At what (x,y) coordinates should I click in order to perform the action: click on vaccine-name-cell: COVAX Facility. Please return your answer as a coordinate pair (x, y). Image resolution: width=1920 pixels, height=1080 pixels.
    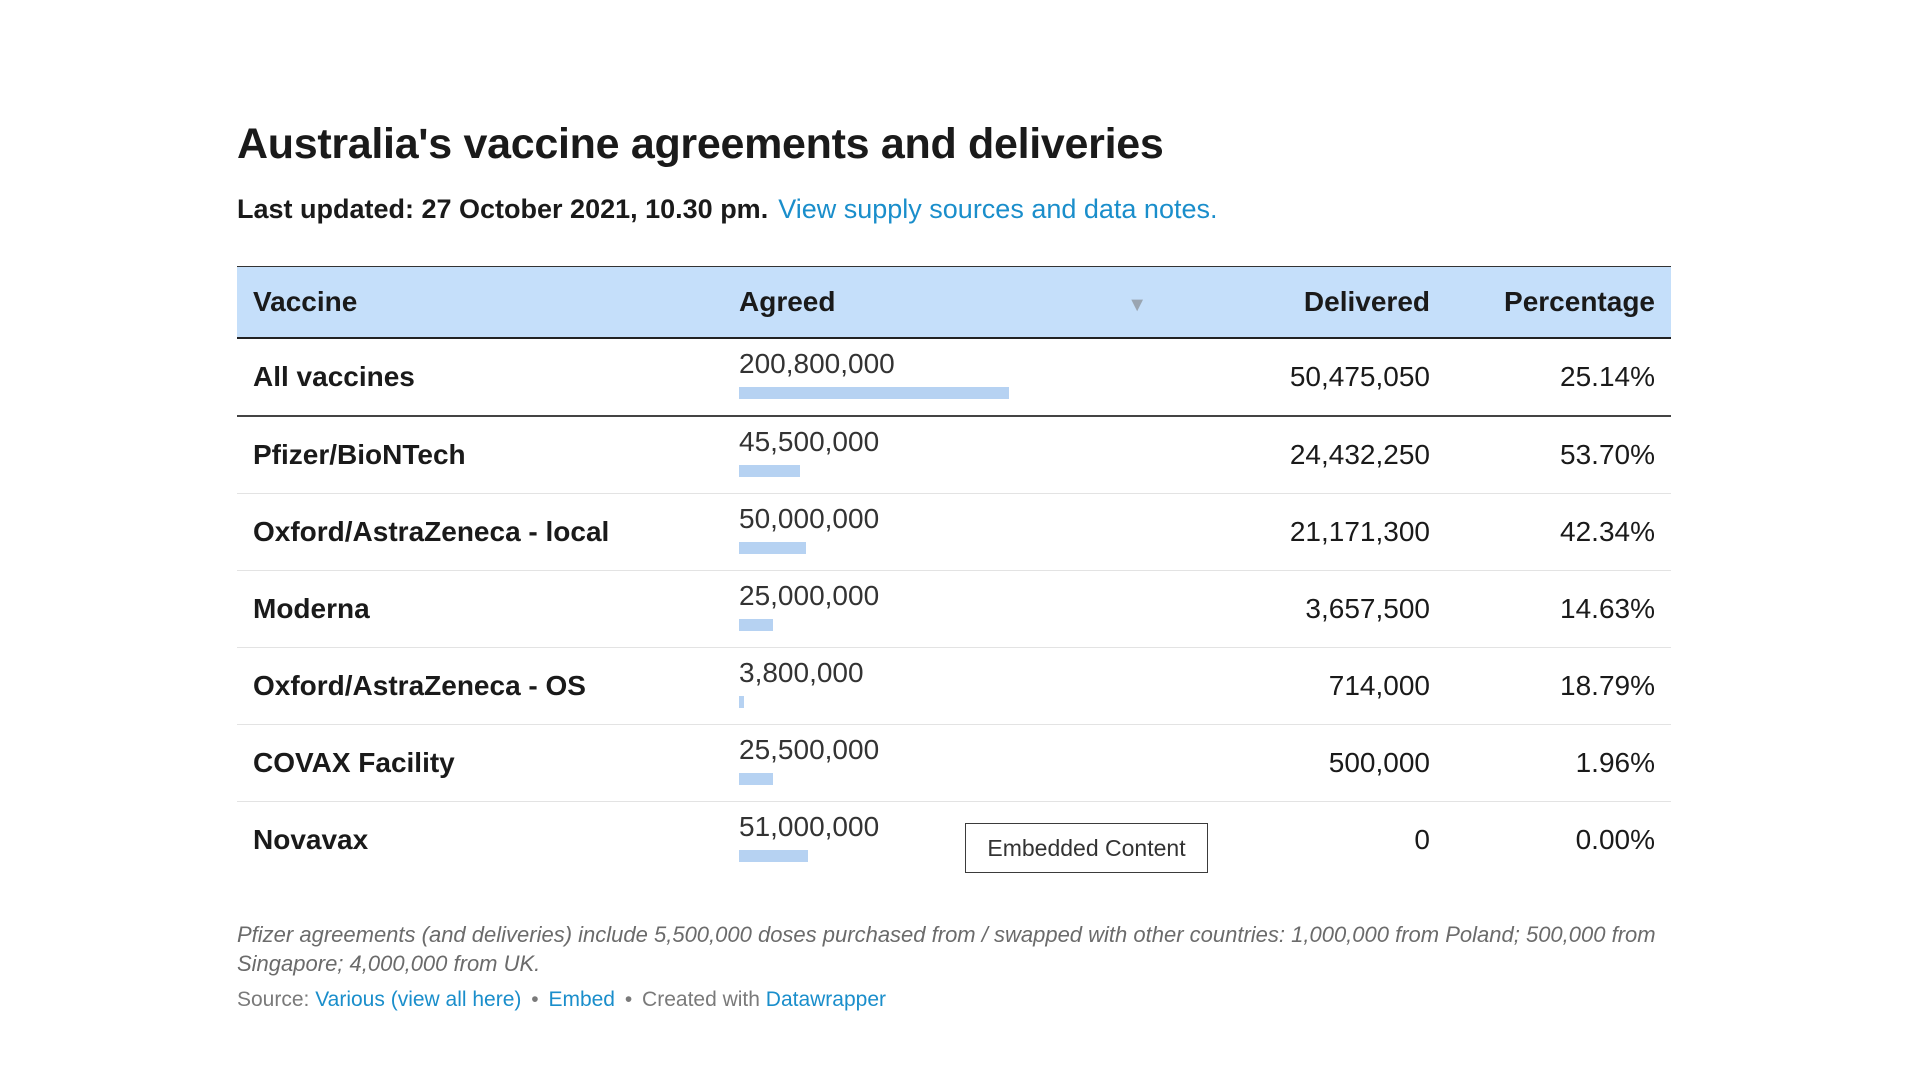
    Looking at the image, I should click on (480, 763).